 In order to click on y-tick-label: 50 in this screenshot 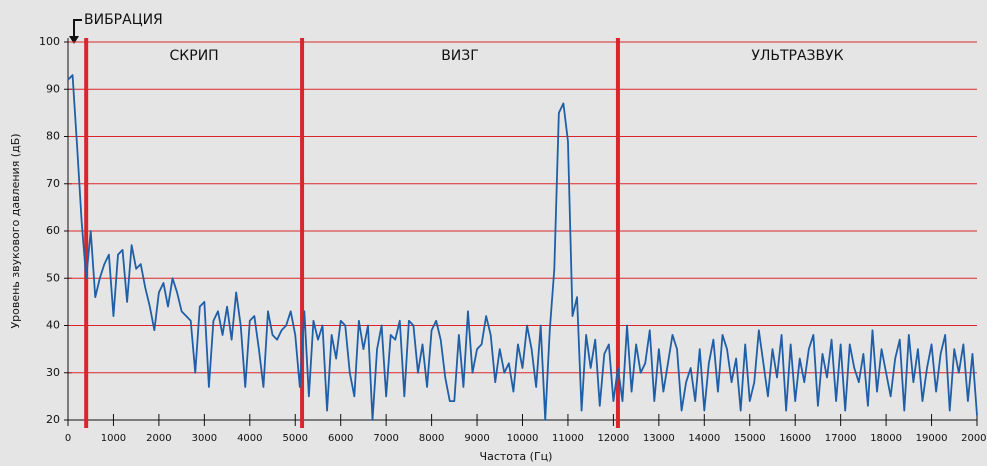, I will do `click(53, 277)`.